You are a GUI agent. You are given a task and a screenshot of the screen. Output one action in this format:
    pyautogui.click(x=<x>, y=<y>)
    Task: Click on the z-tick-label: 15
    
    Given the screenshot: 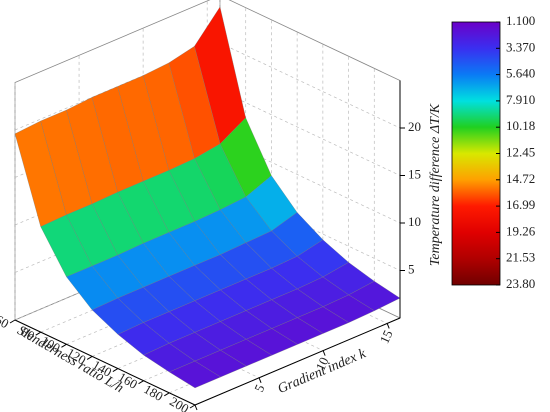 What is the action you would take?
    pyautogui.click(x=414, y=173)
    